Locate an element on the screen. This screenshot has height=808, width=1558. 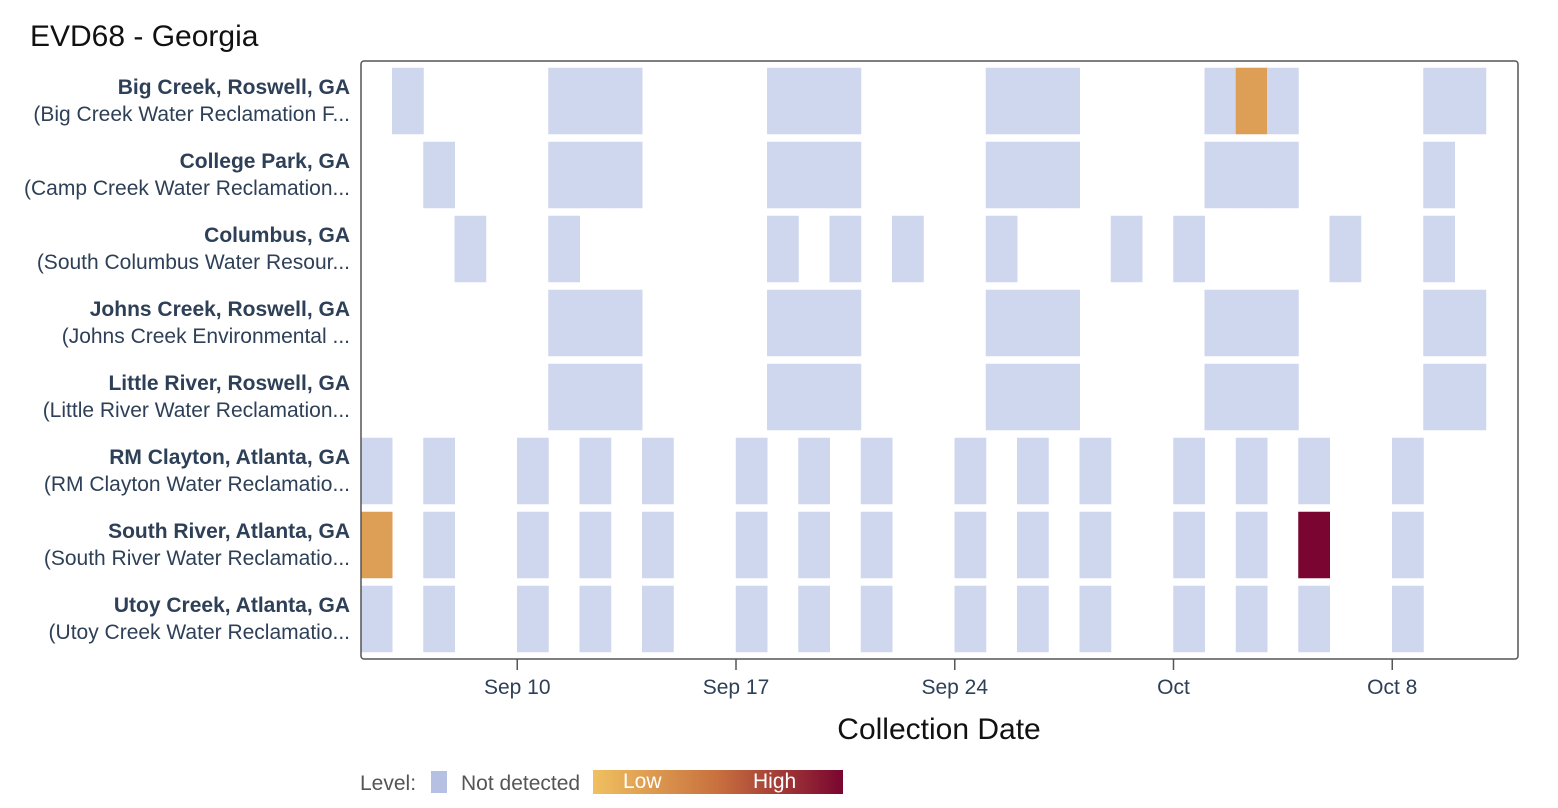
heatmap-cell-low is located at coordinates (1251, 101).